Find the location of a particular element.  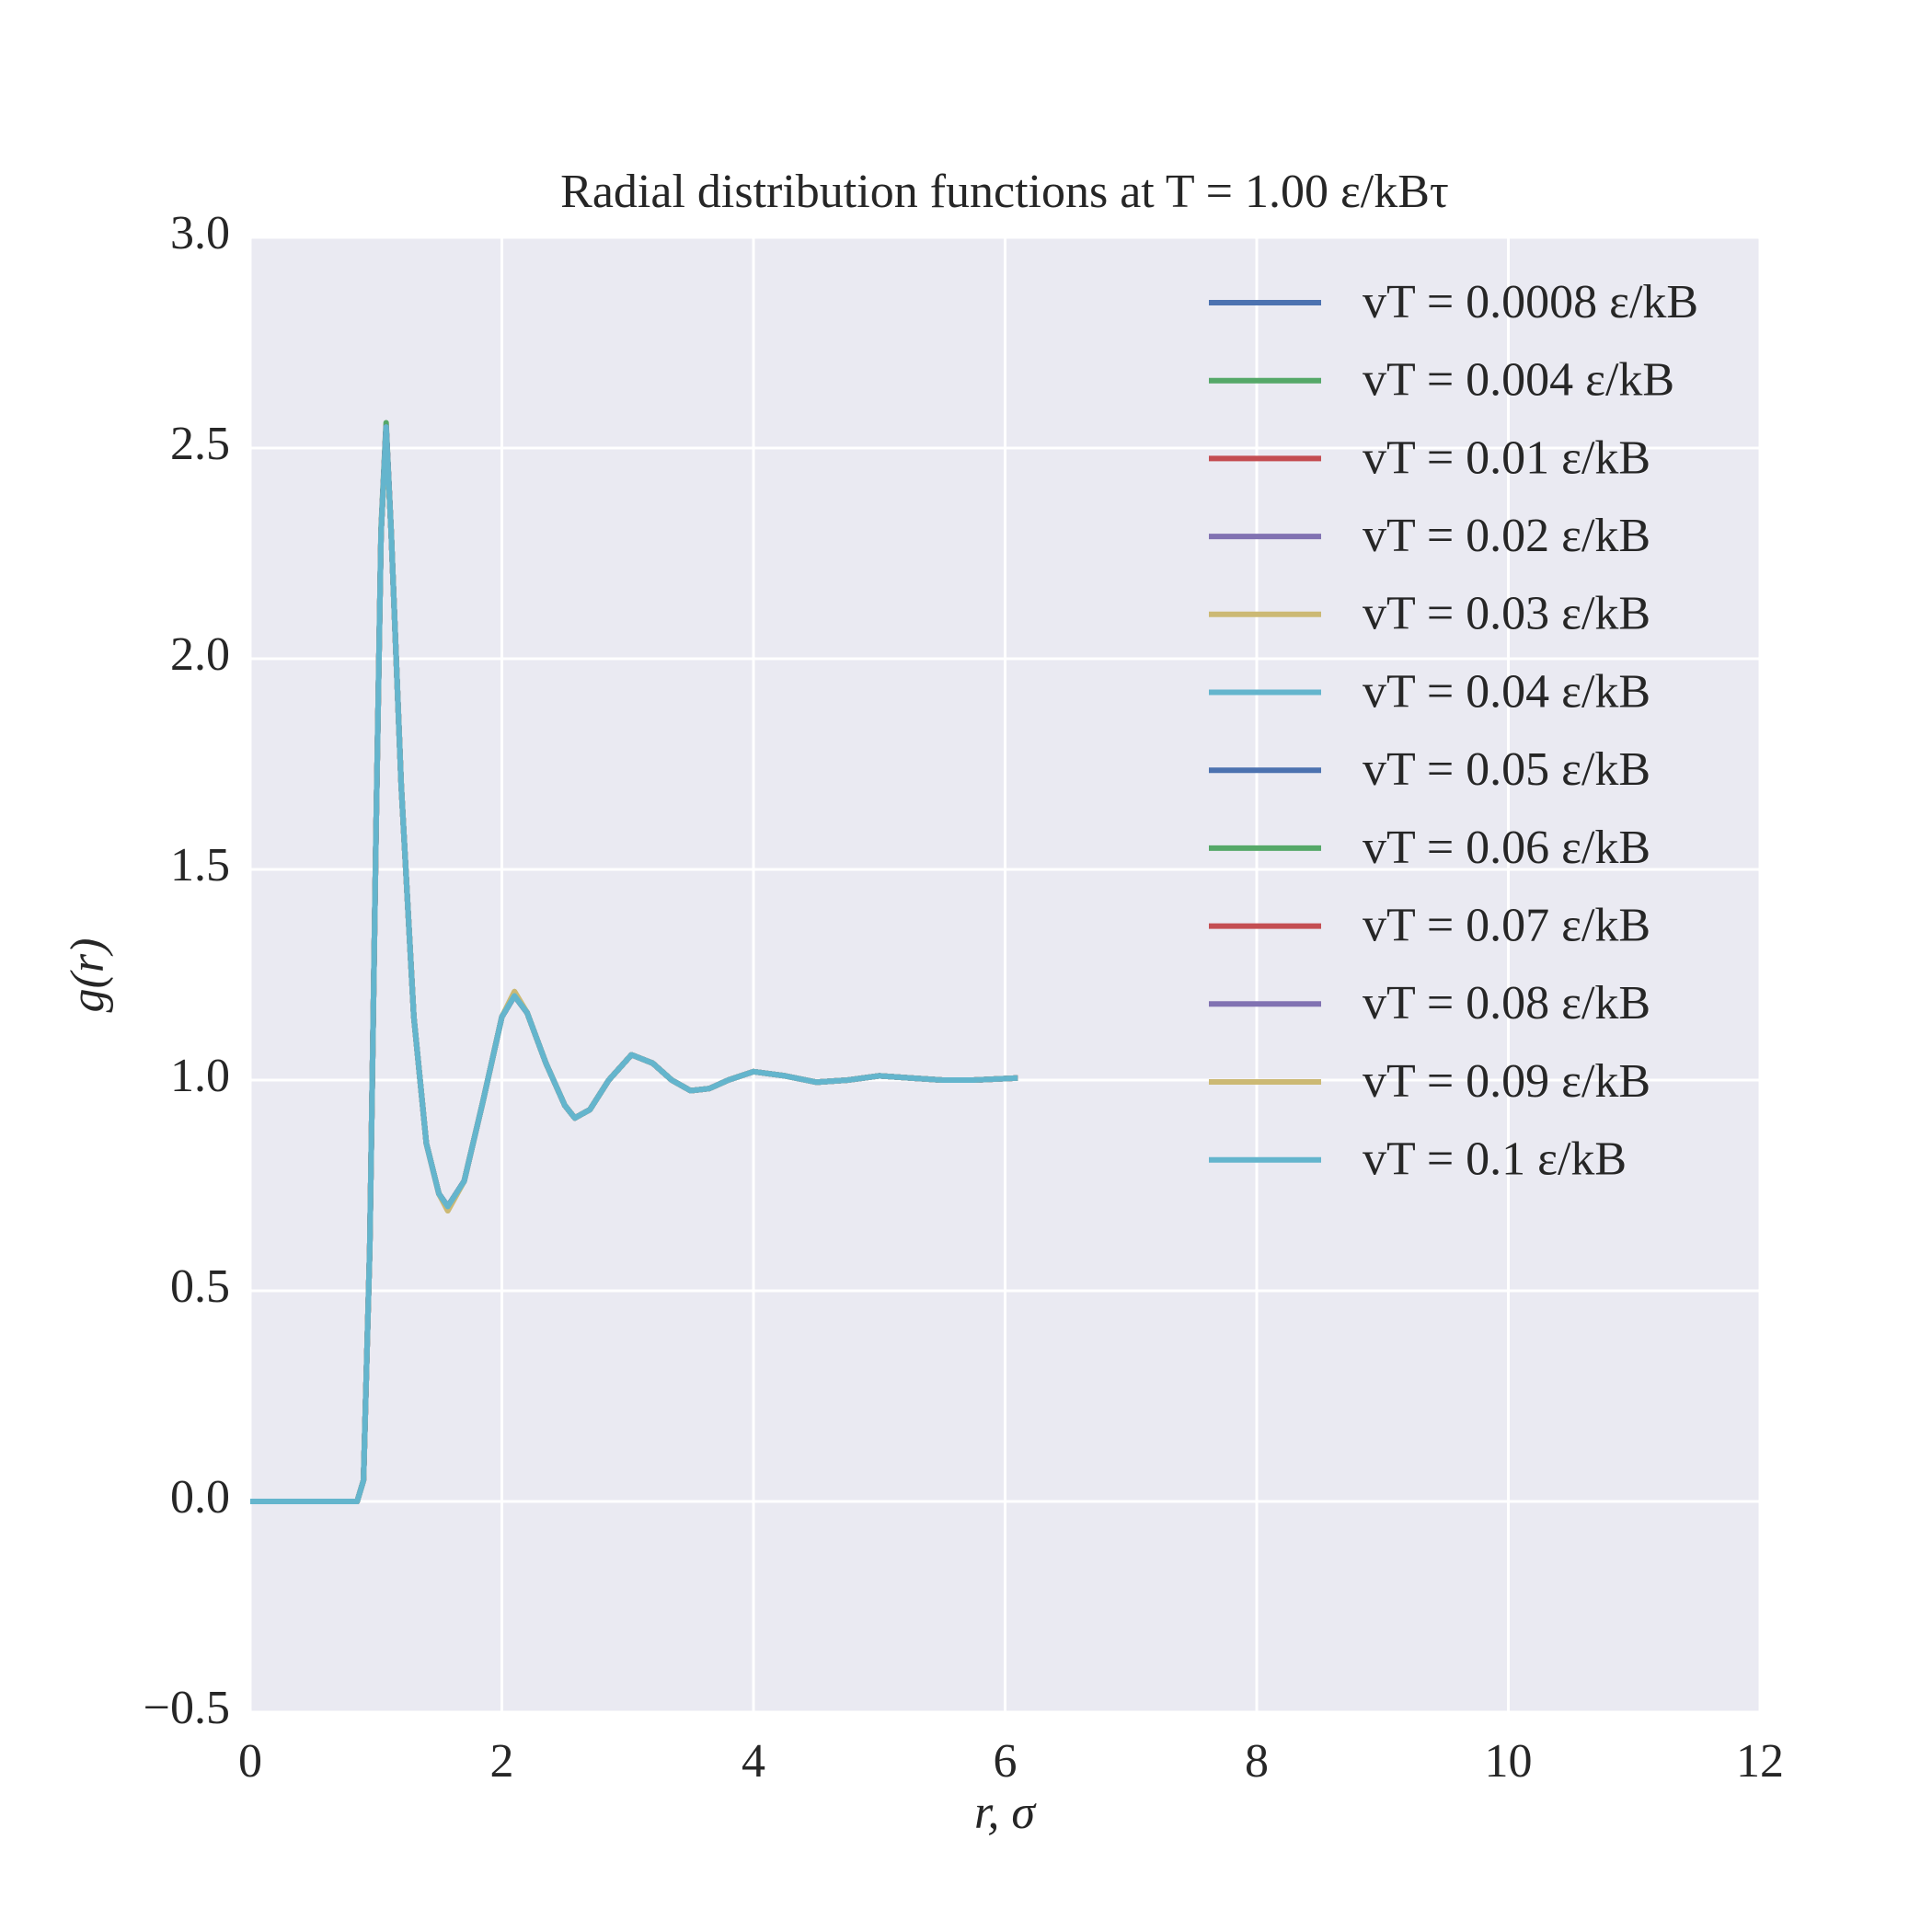

legend-label: vT = 0.07 ε/kB is located at coordinates (1506, 926).